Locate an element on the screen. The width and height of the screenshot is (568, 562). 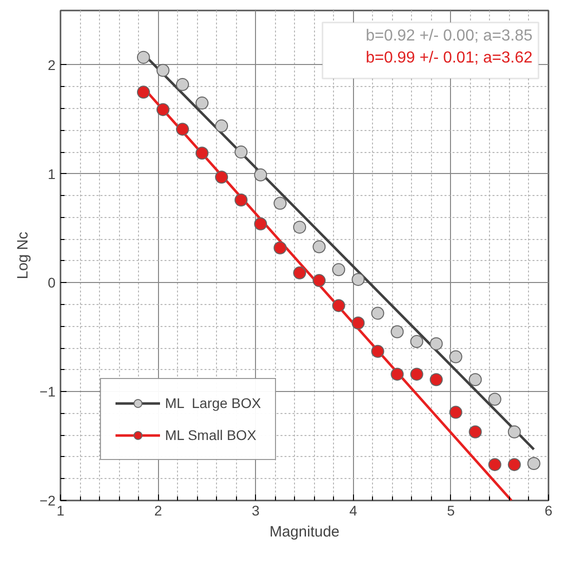
annotation: b=0.92 +/- 0.00; a=3.85 is located at coordinates (449, 36).